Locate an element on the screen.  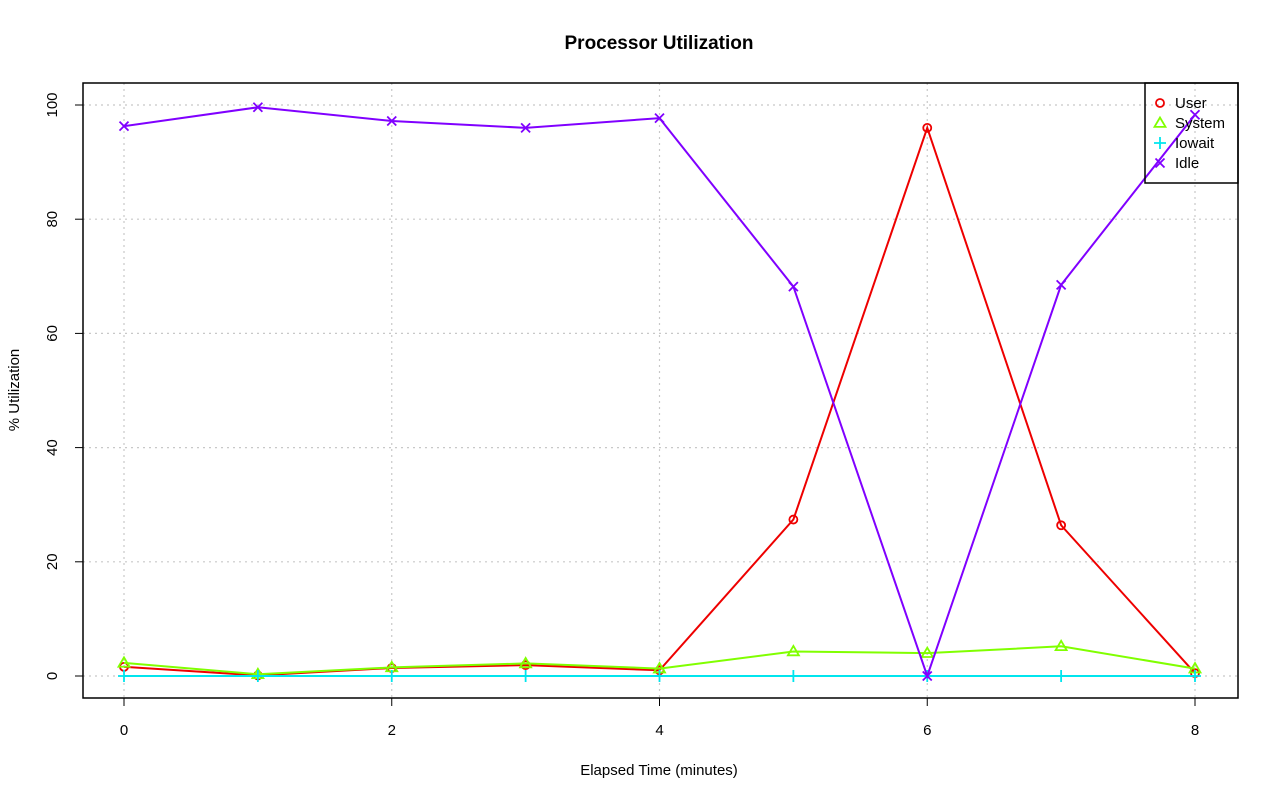
legend-label-user: User is located at coordinates (1191, 103).